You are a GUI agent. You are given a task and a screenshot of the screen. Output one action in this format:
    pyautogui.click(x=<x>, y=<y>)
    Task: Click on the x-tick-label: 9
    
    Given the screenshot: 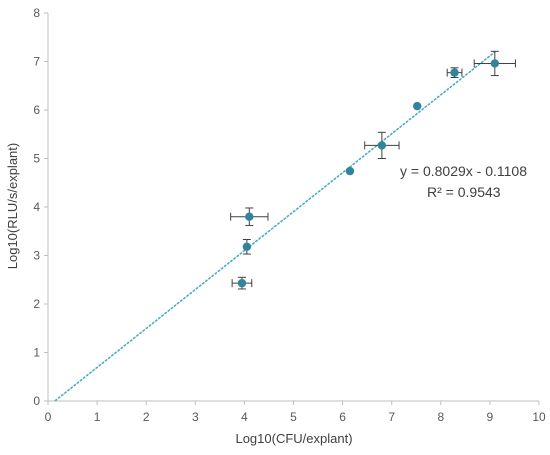 What is the action you would take?
    pyautogui.click(x=490, y=417)
    